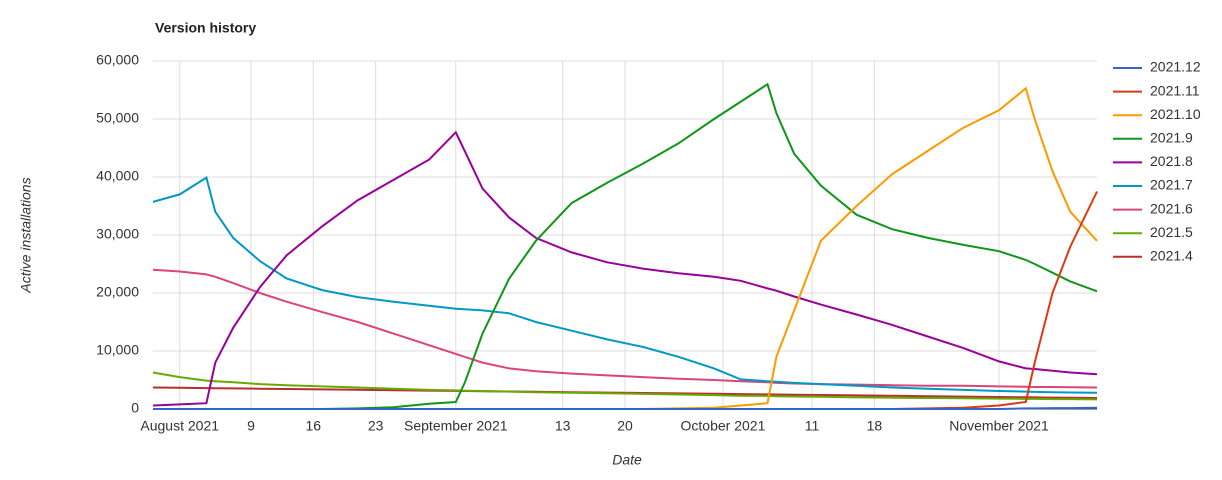  What do you see at coordinates (627, 460) in the screenshot?
I see `x-axis-label: Date` at bounding box center [627, 460].